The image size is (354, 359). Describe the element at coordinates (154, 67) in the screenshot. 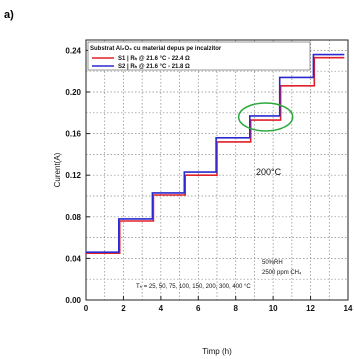

I see `legend-entry-s2: S2 | Rₕ @ 21.6 °C - 21.8 Ω` at that location.